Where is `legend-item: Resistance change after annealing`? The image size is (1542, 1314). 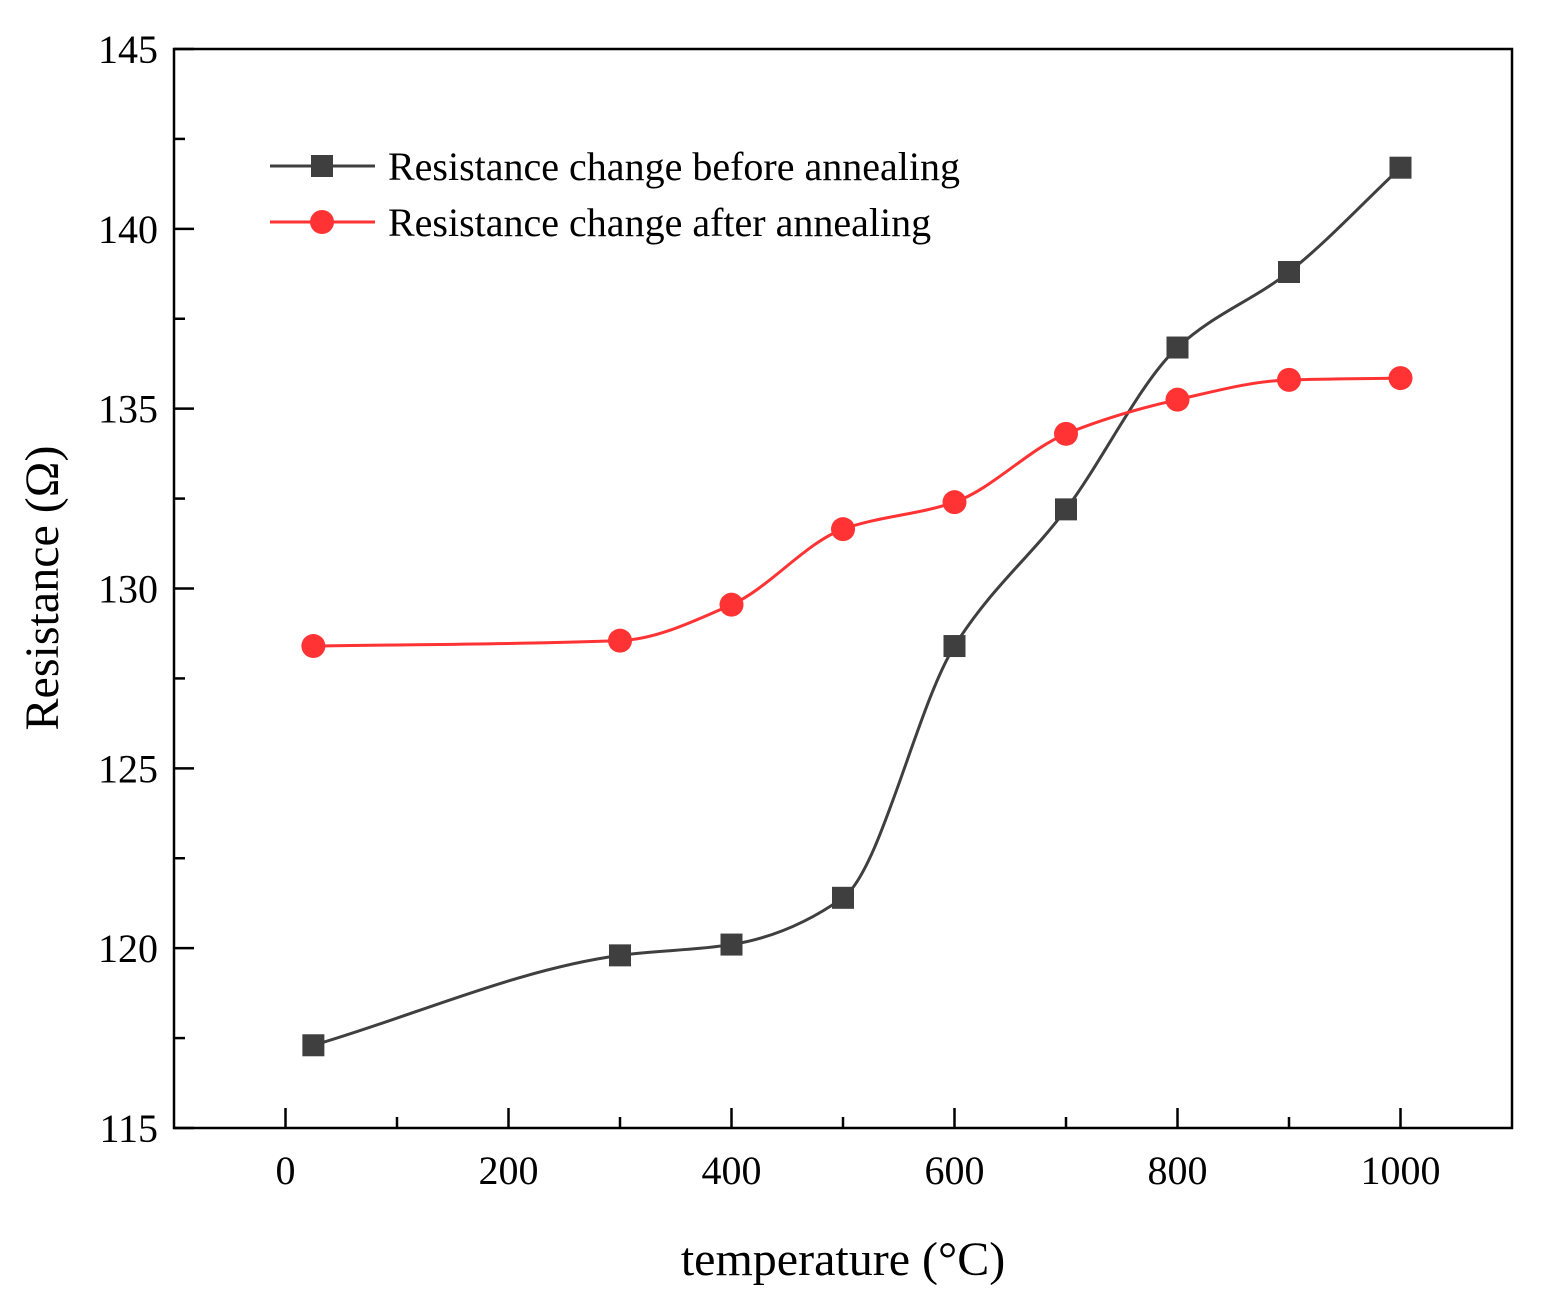
legend-item: Resistance change after annealing is located at coordinates (600, 222).